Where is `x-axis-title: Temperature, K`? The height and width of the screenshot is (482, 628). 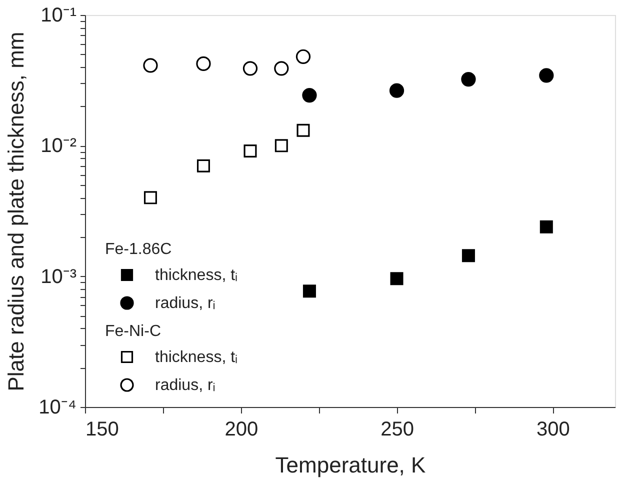 x-axis-title: Temperature, K is located at coordinates (350, 465).